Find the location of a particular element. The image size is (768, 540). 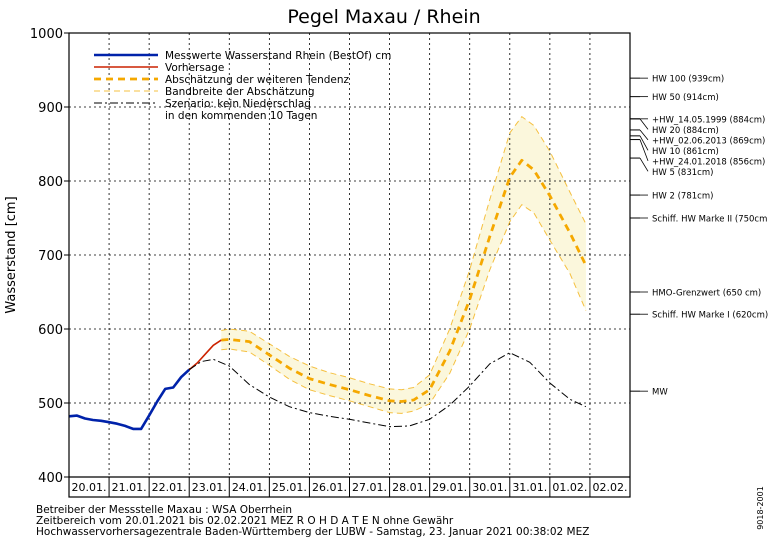

legend-label: Abschätzung der weiteren Tendenz is located at coordinates (257, 80).